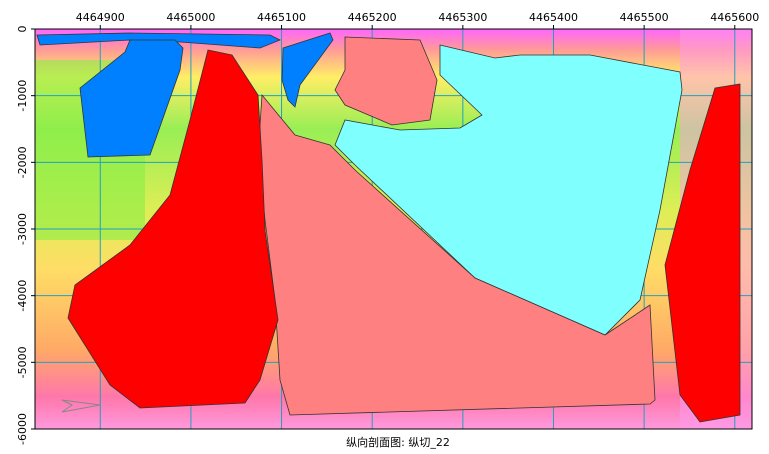 This screenshot has height=454, width=769. What do you see at coordinates (190, 17) in the screenshot?
I see `x-tick-label: 4465000` at bounding box center [190, 17].